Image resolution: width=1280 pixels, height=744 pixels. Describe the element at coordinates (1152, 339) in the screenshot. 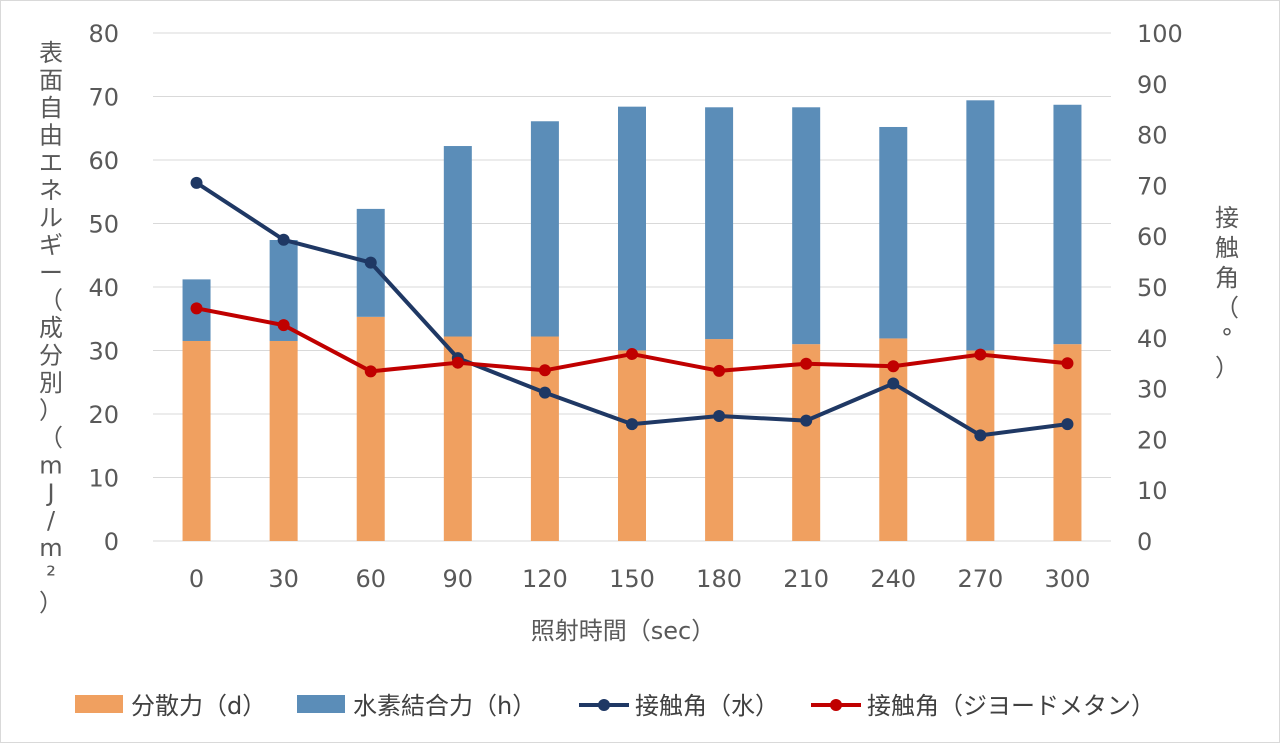

I see `right-axis-tick-label: 40` at that location.